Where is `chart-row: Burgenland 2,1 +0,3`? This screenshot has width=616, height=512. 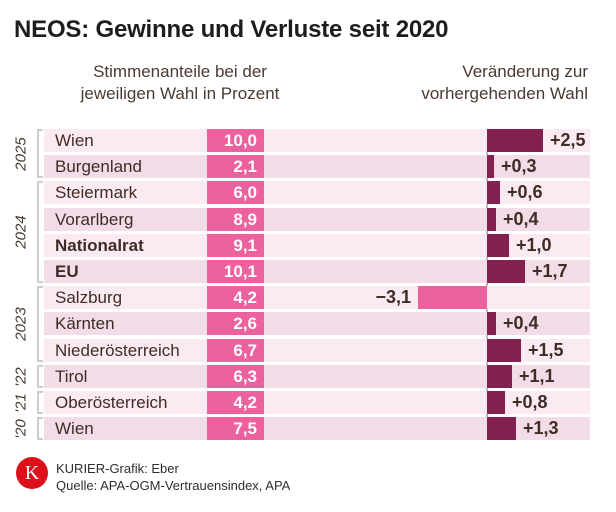
chart-row: Burgenland 2,1 +0,3 is located at coordinates (317, 166).